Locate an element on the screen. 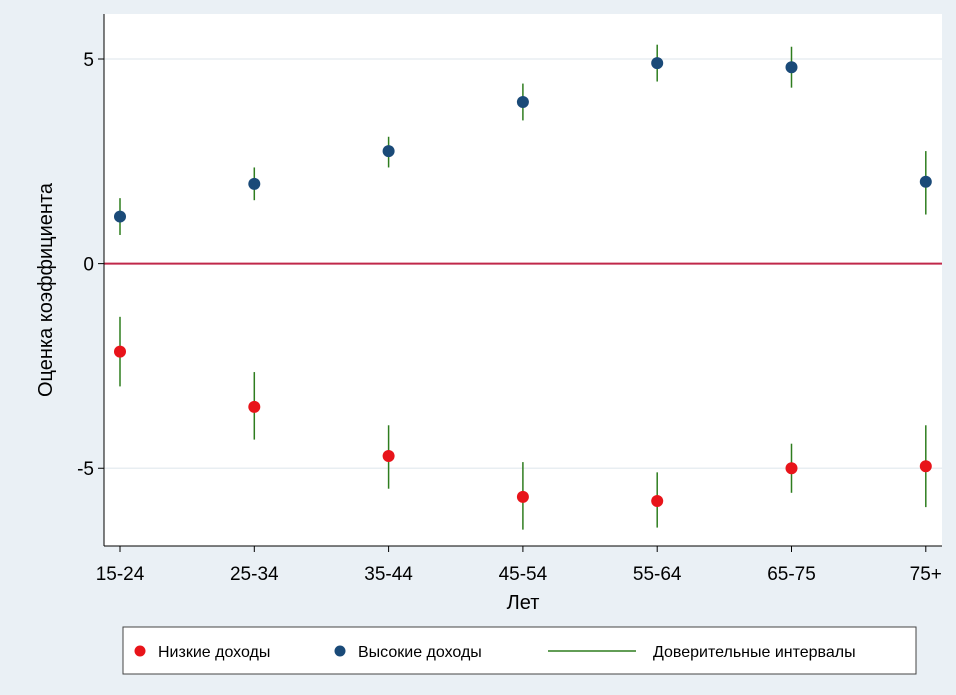 This screenshot has height=695, width=956. y-axis-title: Оценка коэффициента is located at coordinates (46, 289).